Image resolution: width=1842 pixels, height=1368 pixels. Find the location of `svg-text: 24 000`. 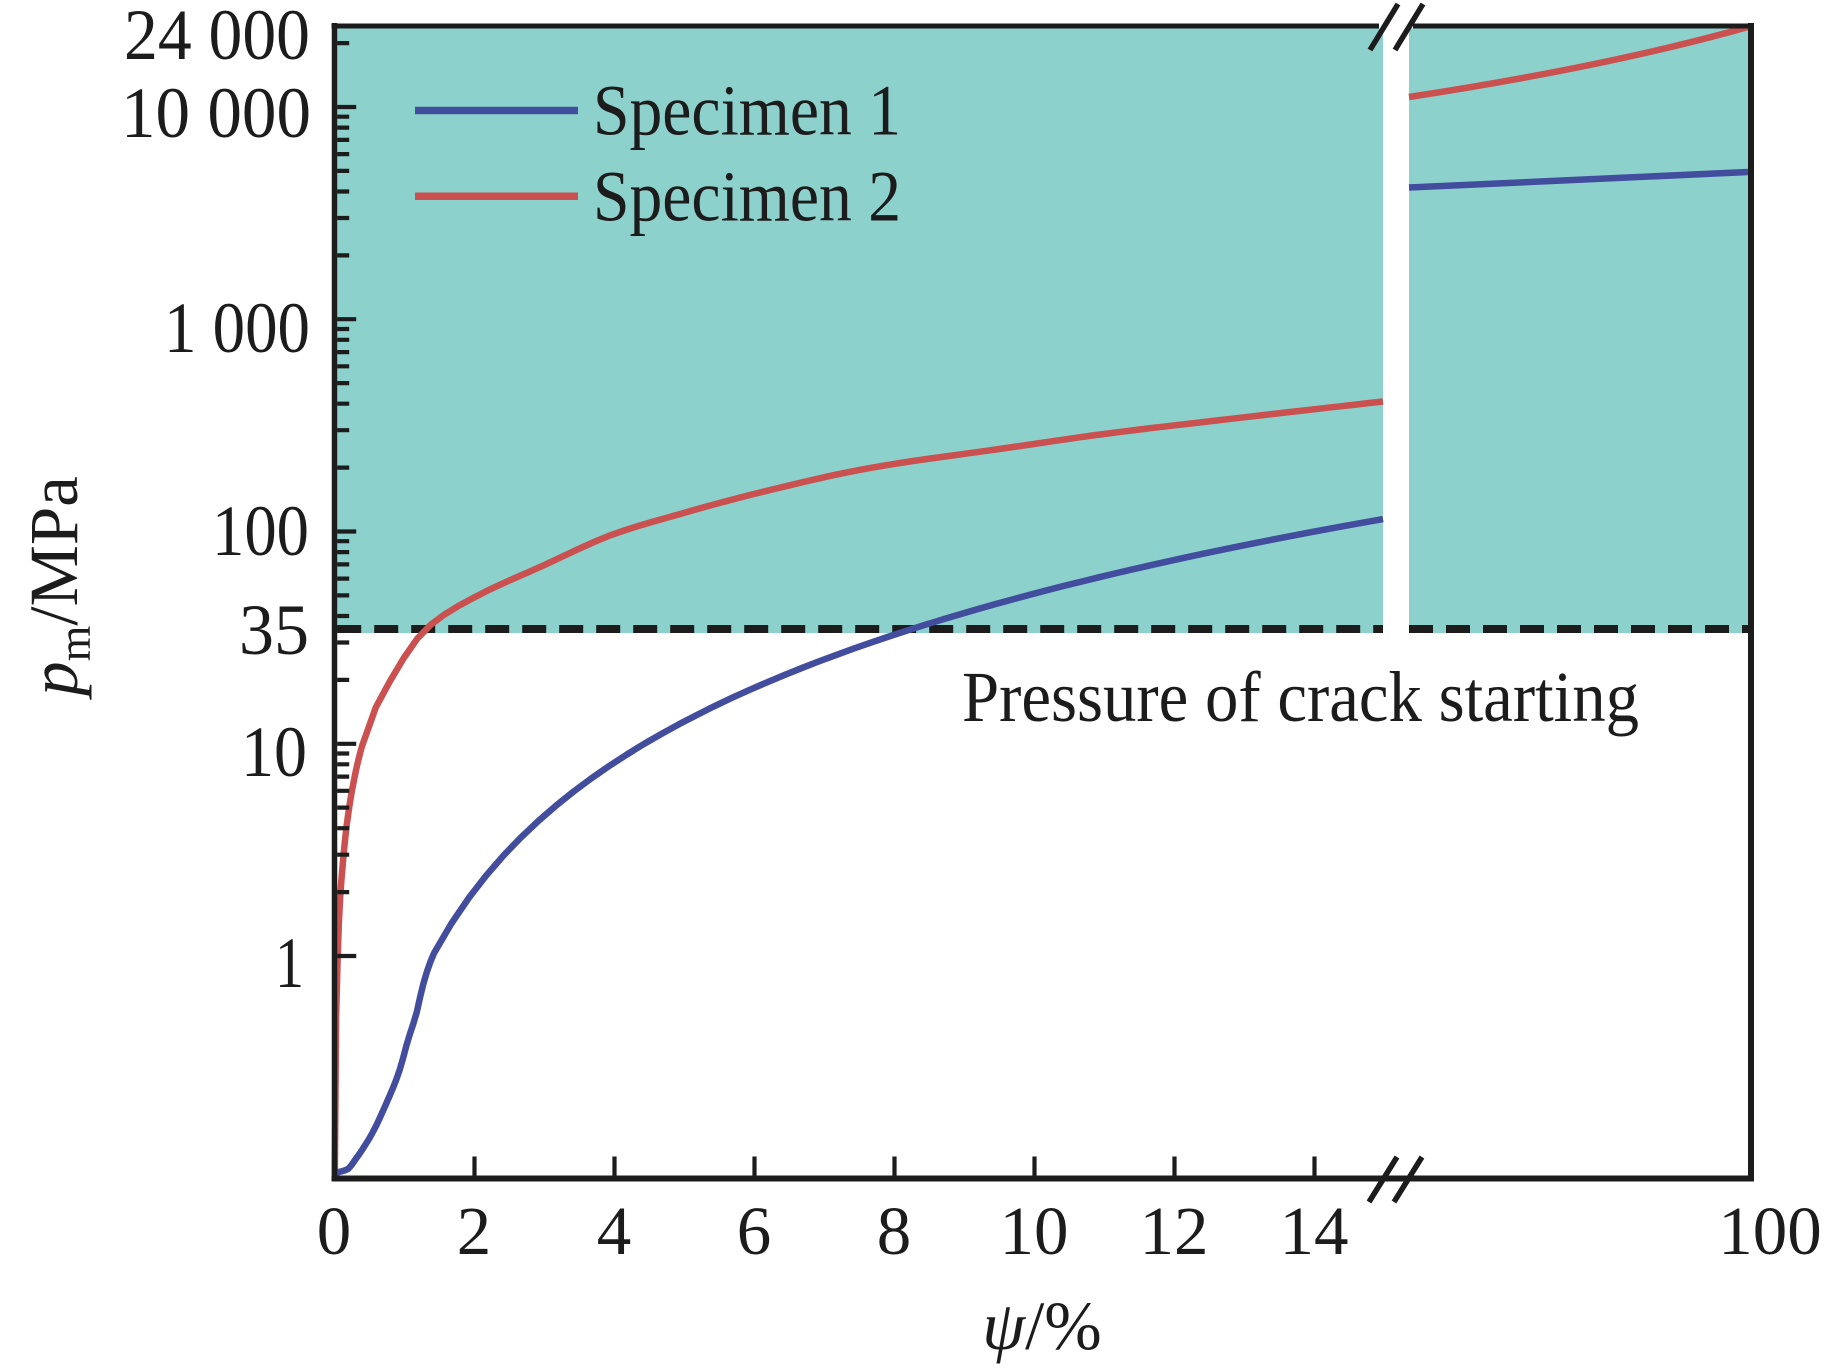

svg-text: 24 000 is located at coordinates (217, 37).